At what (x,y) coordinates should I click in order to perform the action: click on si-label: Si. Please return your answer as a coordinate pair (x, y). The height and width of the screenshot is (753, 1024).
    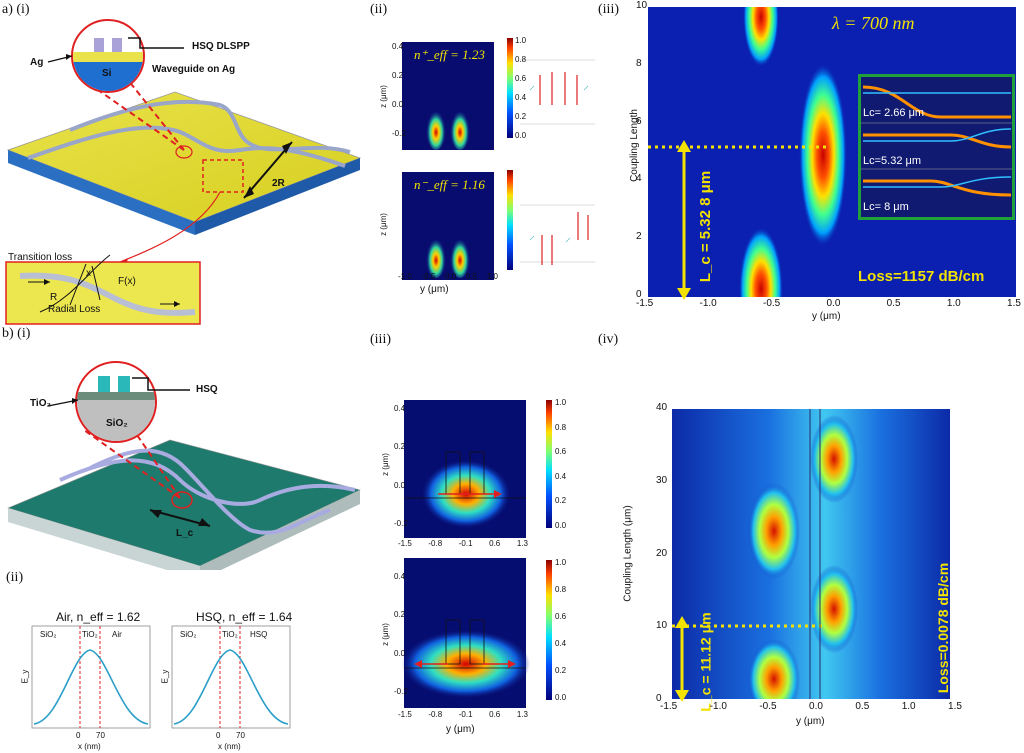
    Looking at the image, I should click on (107, 73).